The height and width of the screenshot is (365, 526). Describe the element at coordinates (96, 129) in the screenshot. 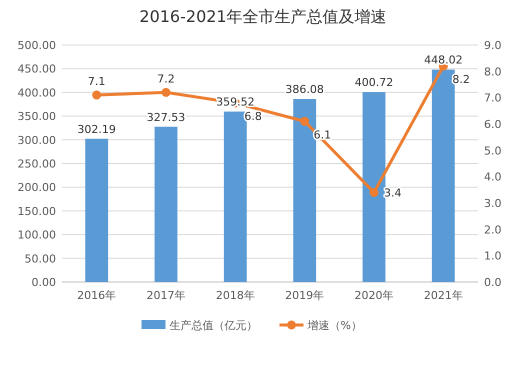

I see `data-label: 302.19` at that location.